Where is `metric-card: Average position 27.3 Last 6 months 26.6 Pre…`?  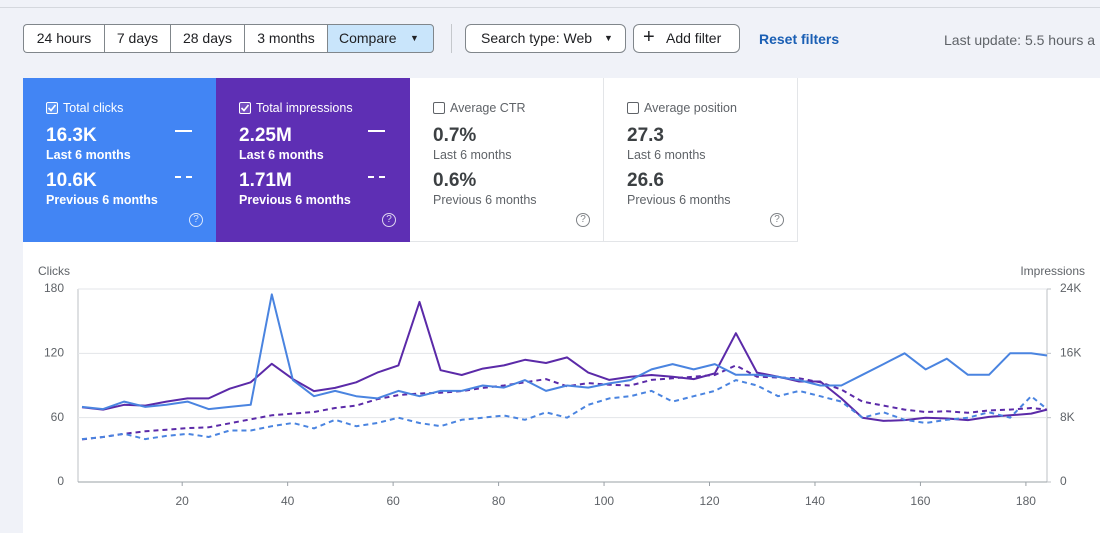
metric-card: Average position 27.3 Last 6 months 26.6 Pre… is located at coordinates (701, 160).